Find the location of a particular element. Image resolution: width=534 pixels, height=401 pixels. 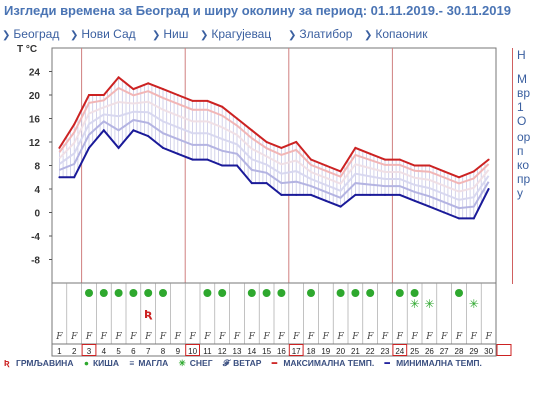

nav-link-nis: ❯ Ниш is located at coordinates (170, 34).